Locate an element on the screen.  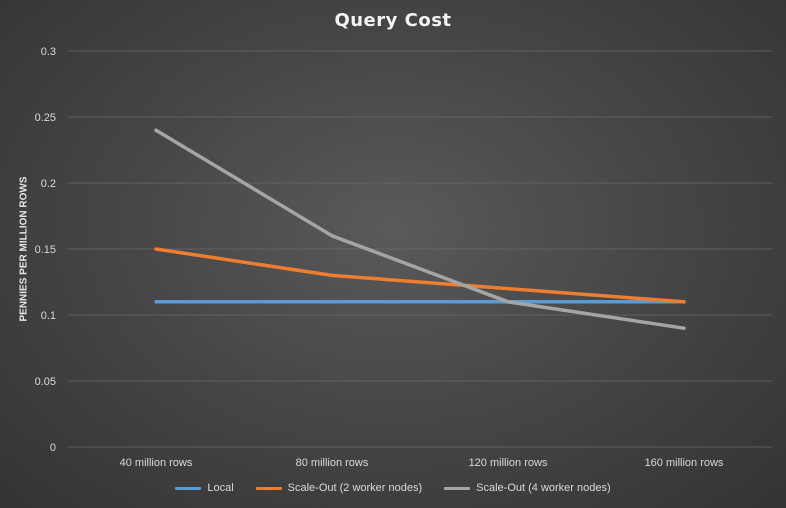
y-tick-labels: 0 0.05 0.1 0.15 0.2 0.25 0.3 is located at coordinates (45, 250).